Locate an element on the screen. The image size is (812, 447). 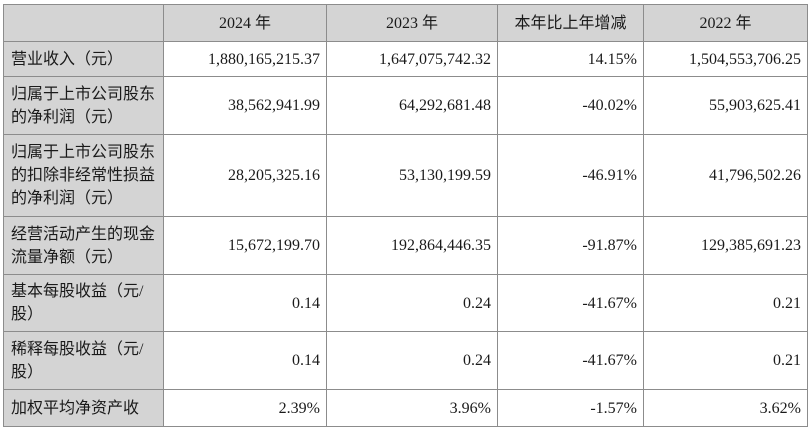
table-row-basic-eps: 基本每股收益（元/股） 0.14 0.24 -41.67% 0.21 is located at coordinates (405, 303).